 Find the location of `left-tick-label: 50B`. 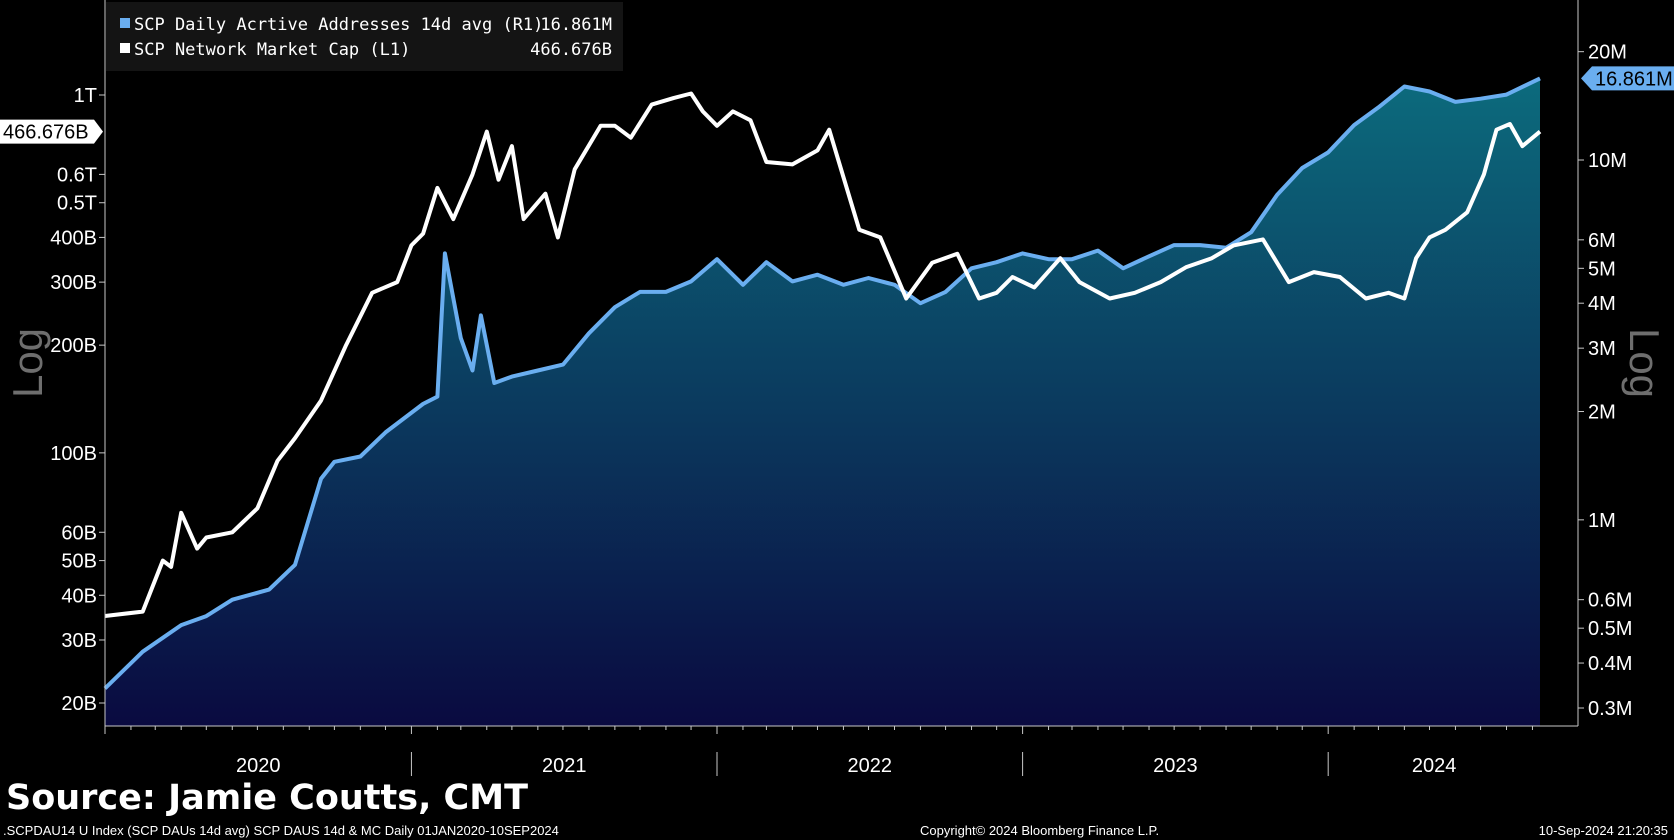

left-tick-label: 50B is located at coordinates (79, 562).